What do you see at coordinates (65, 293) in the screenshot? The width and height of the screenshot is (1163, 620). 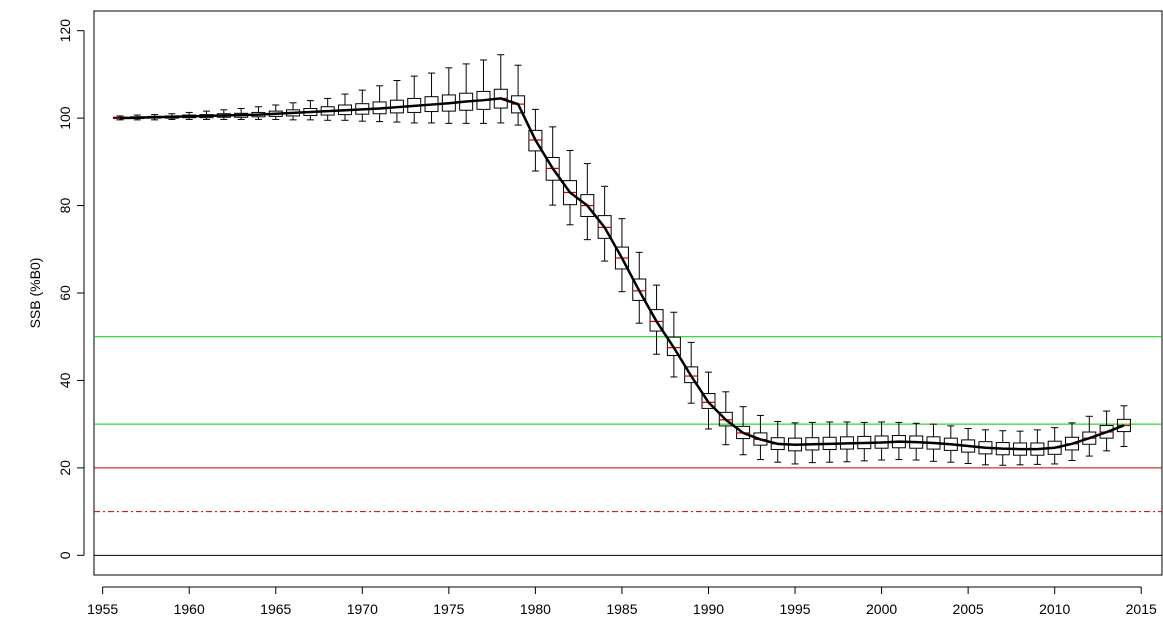 I see `y-tick-label-60: 60` at bounding box center [65, 293].